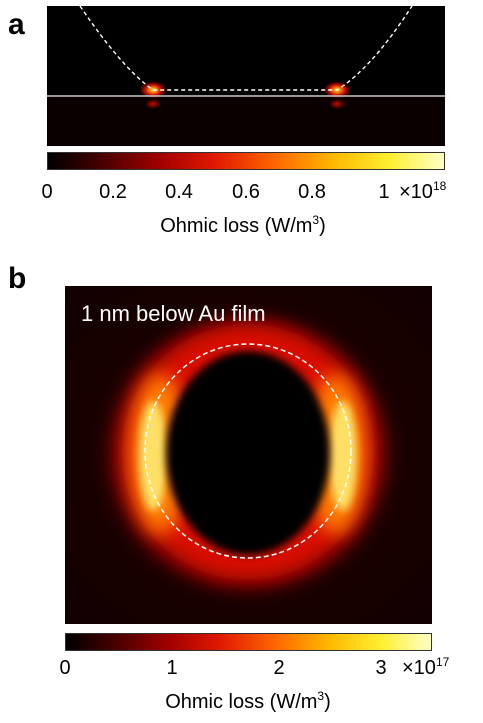 The height and width of the screenshot is (723, 483). What do you see at coordinates (312, 192) in the screenshot?
I see `panel-a-tick-4: 0.8` at bounding box center [312, 192].